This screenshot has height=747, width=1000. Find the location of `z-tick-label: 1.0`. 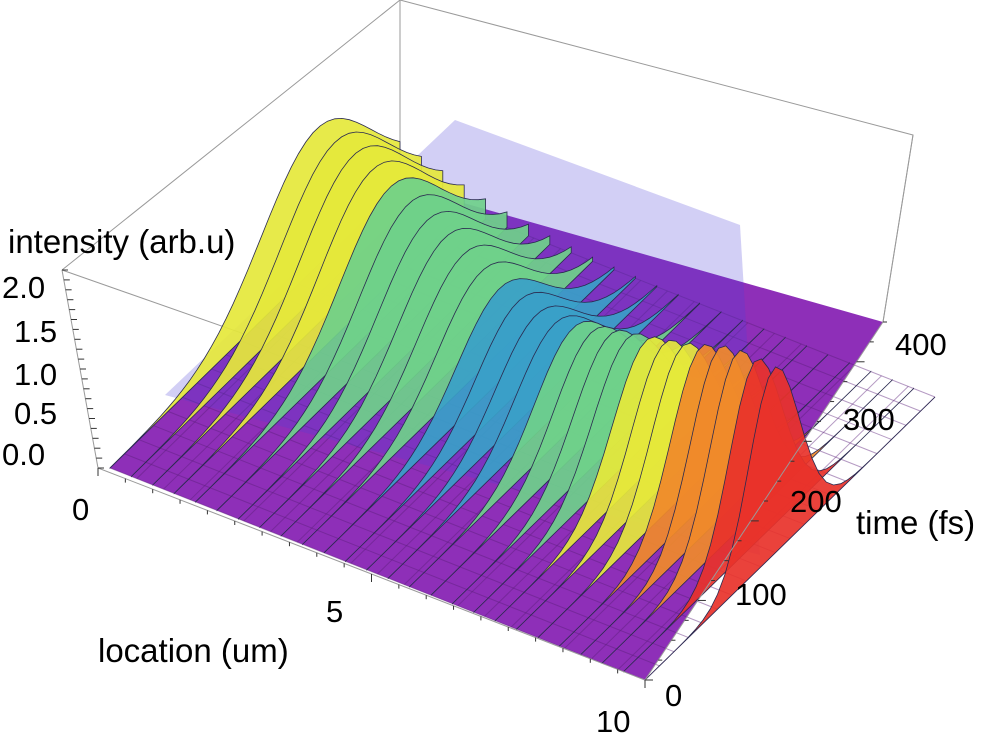

z-tick-label: 1.0 is located at coordinates (35, 374).